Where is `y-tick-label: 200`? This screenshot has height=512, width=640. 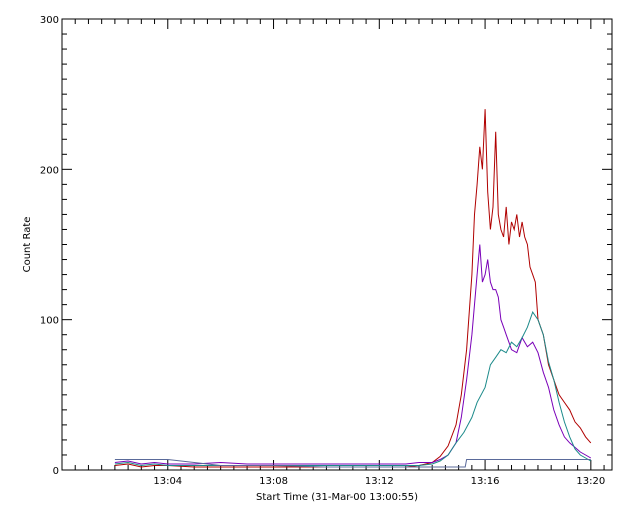
y-tick-label: 200 is located at coordinates (49, 170).